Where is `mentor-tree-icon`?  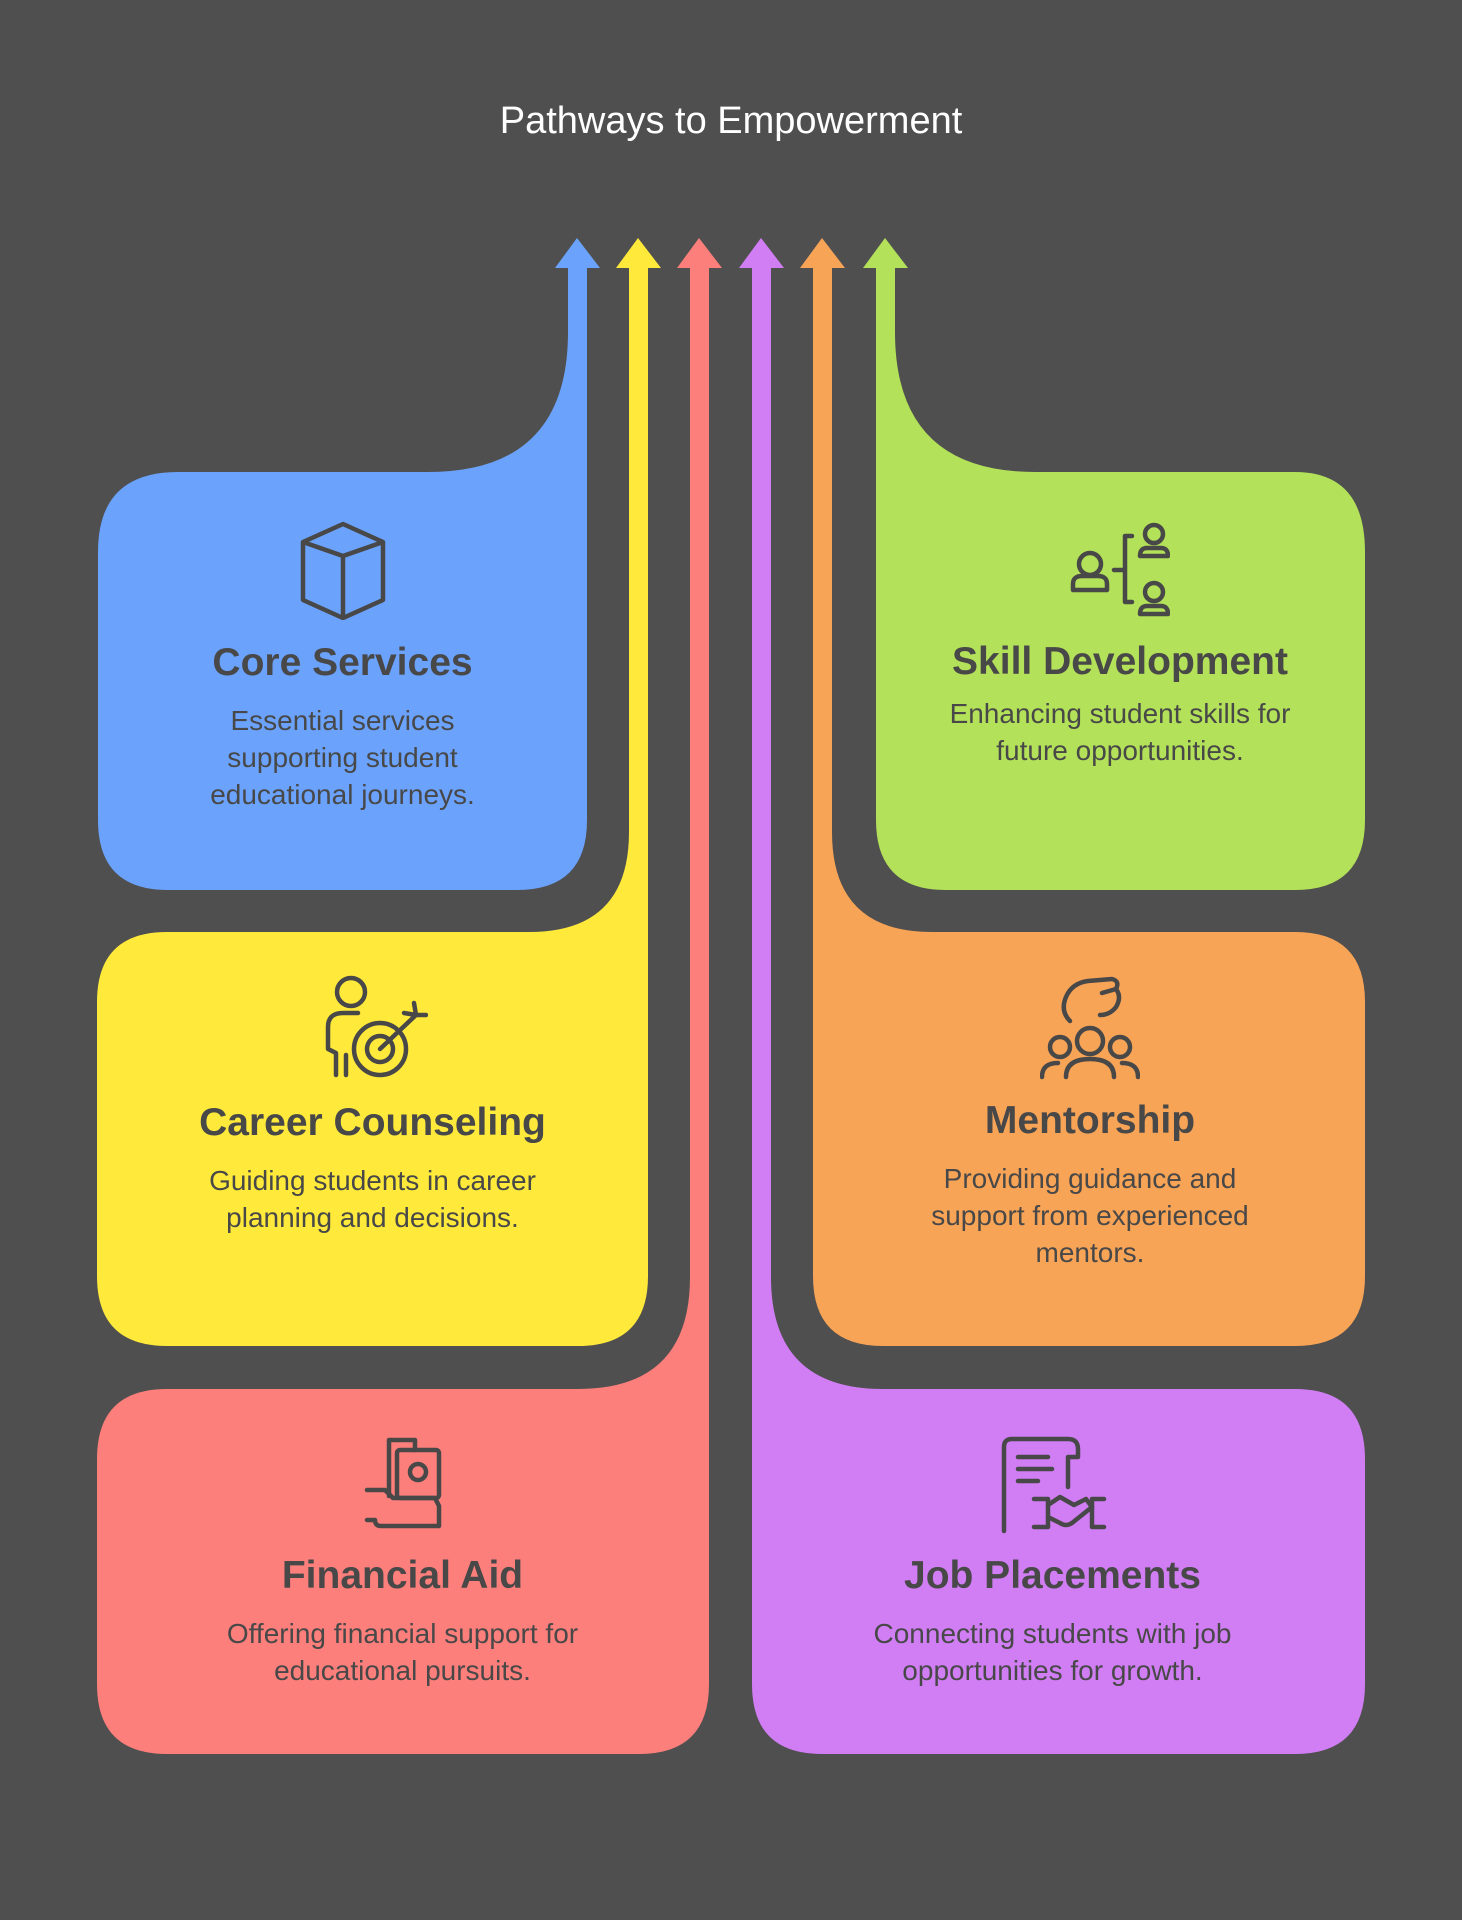
mentor-tree-icon is located at coordinates (1120, 569).